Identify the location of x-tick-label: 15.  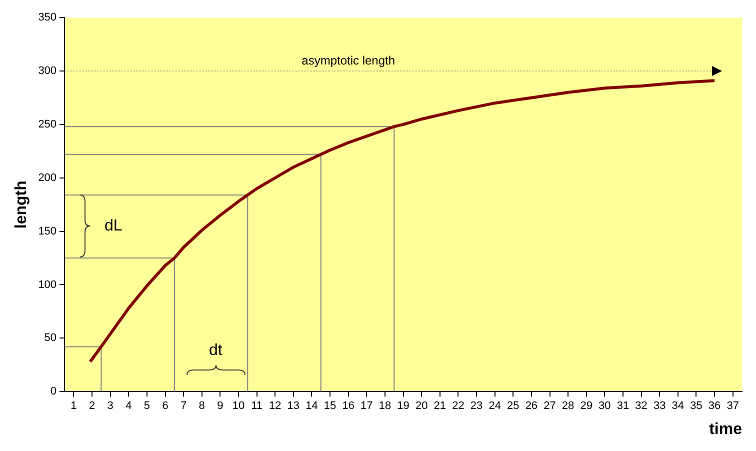
(330, 406).